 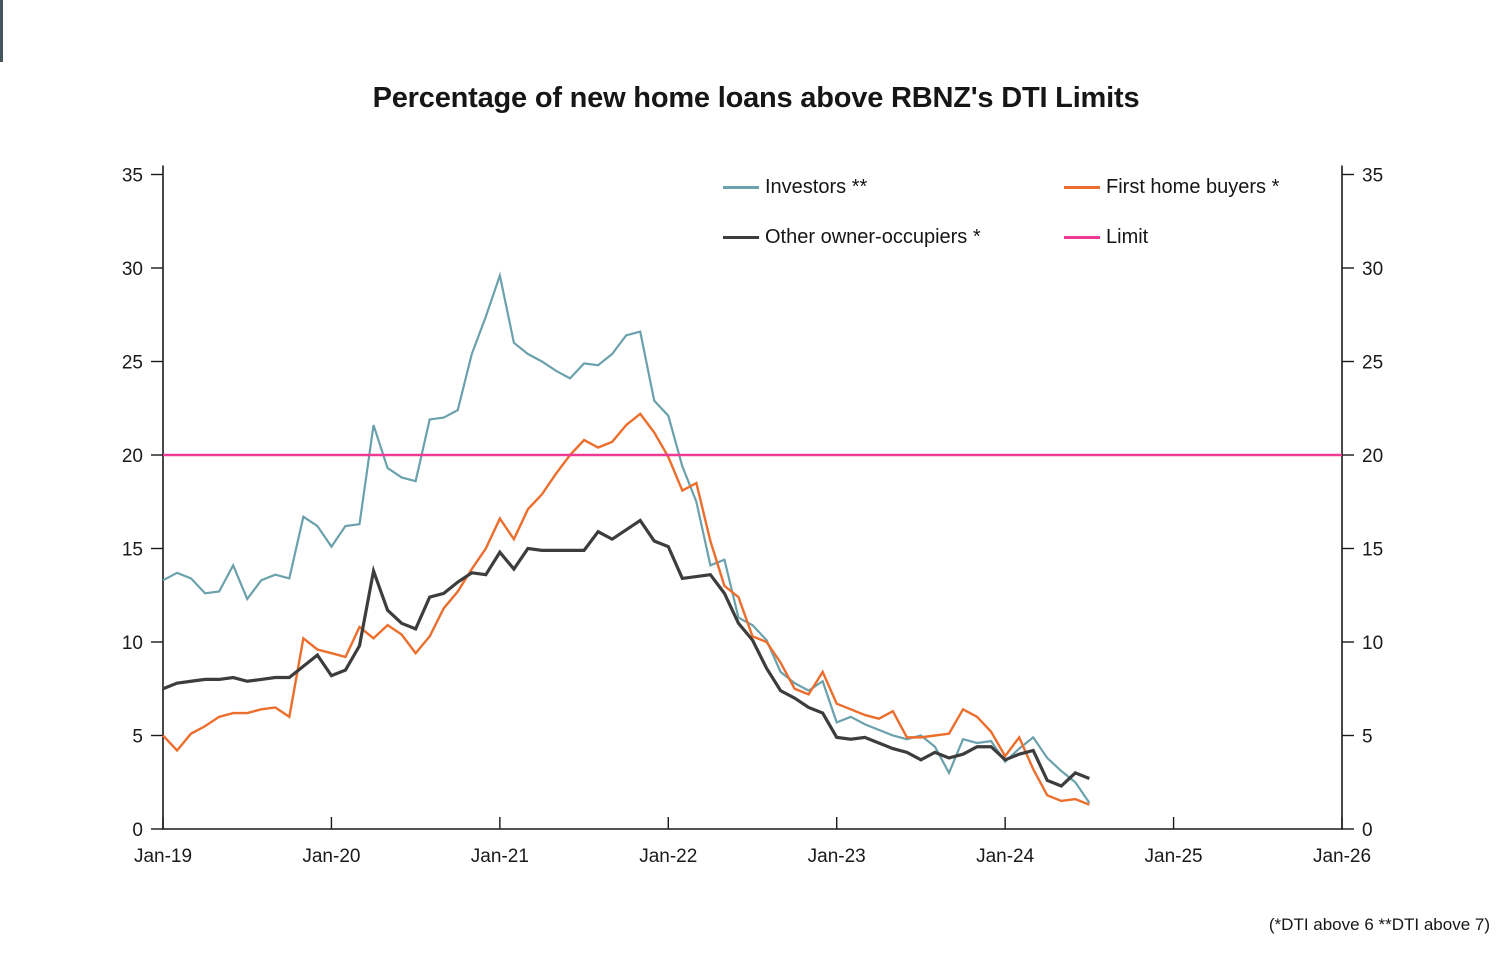 What do you see at coordinates (1174, 856) in the screenshot?
I see `svg-text: Jan-25` at bounding box center [1174, 856].